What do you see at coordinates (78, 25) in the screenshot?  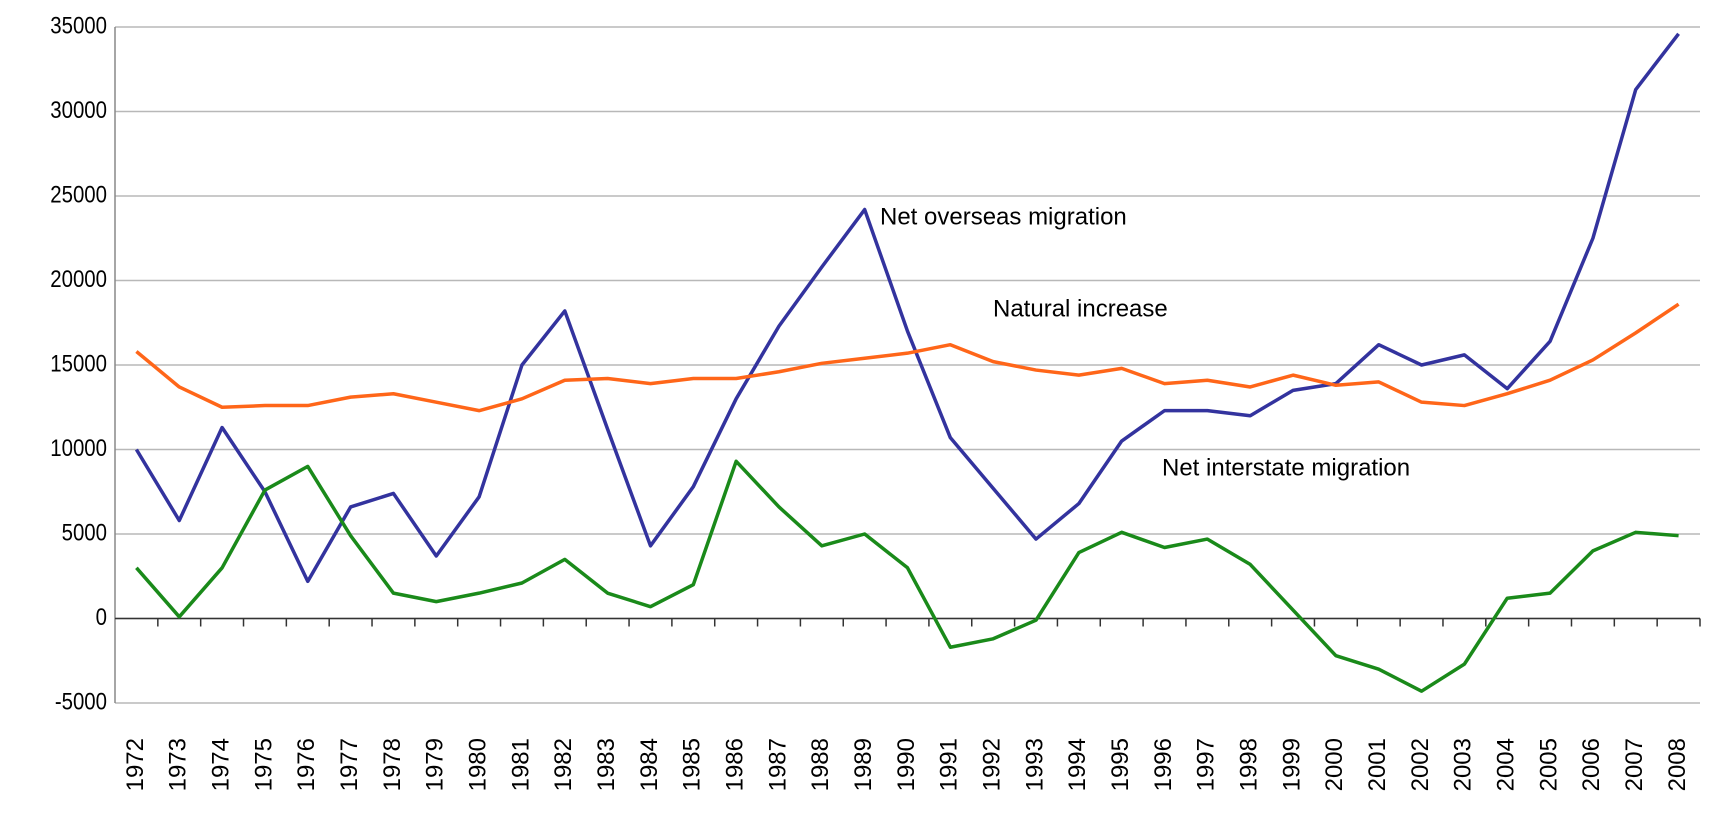 I see `y-tick-label: 35000` at bounding box center [78, 25].